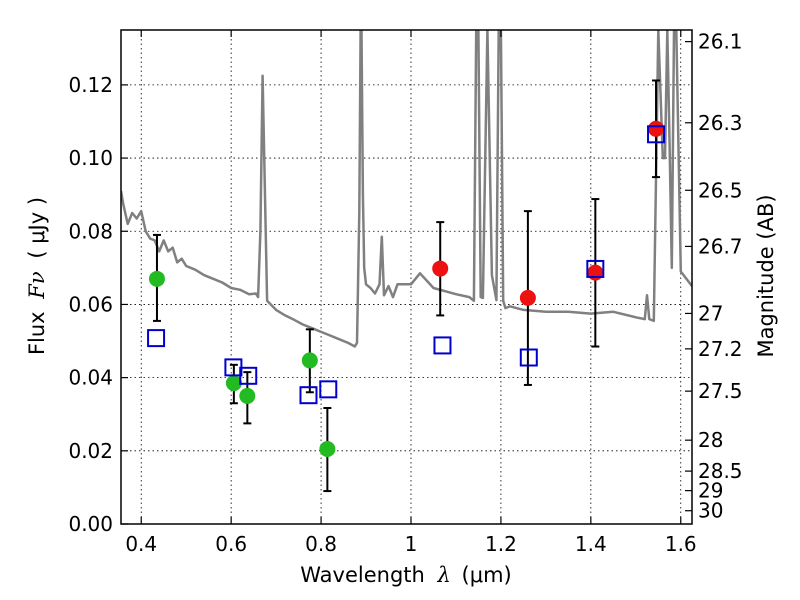  Describe the element at coordinates (444, 575) in the screenshot. I see `x-axis-label-symbol: λ` at that location.